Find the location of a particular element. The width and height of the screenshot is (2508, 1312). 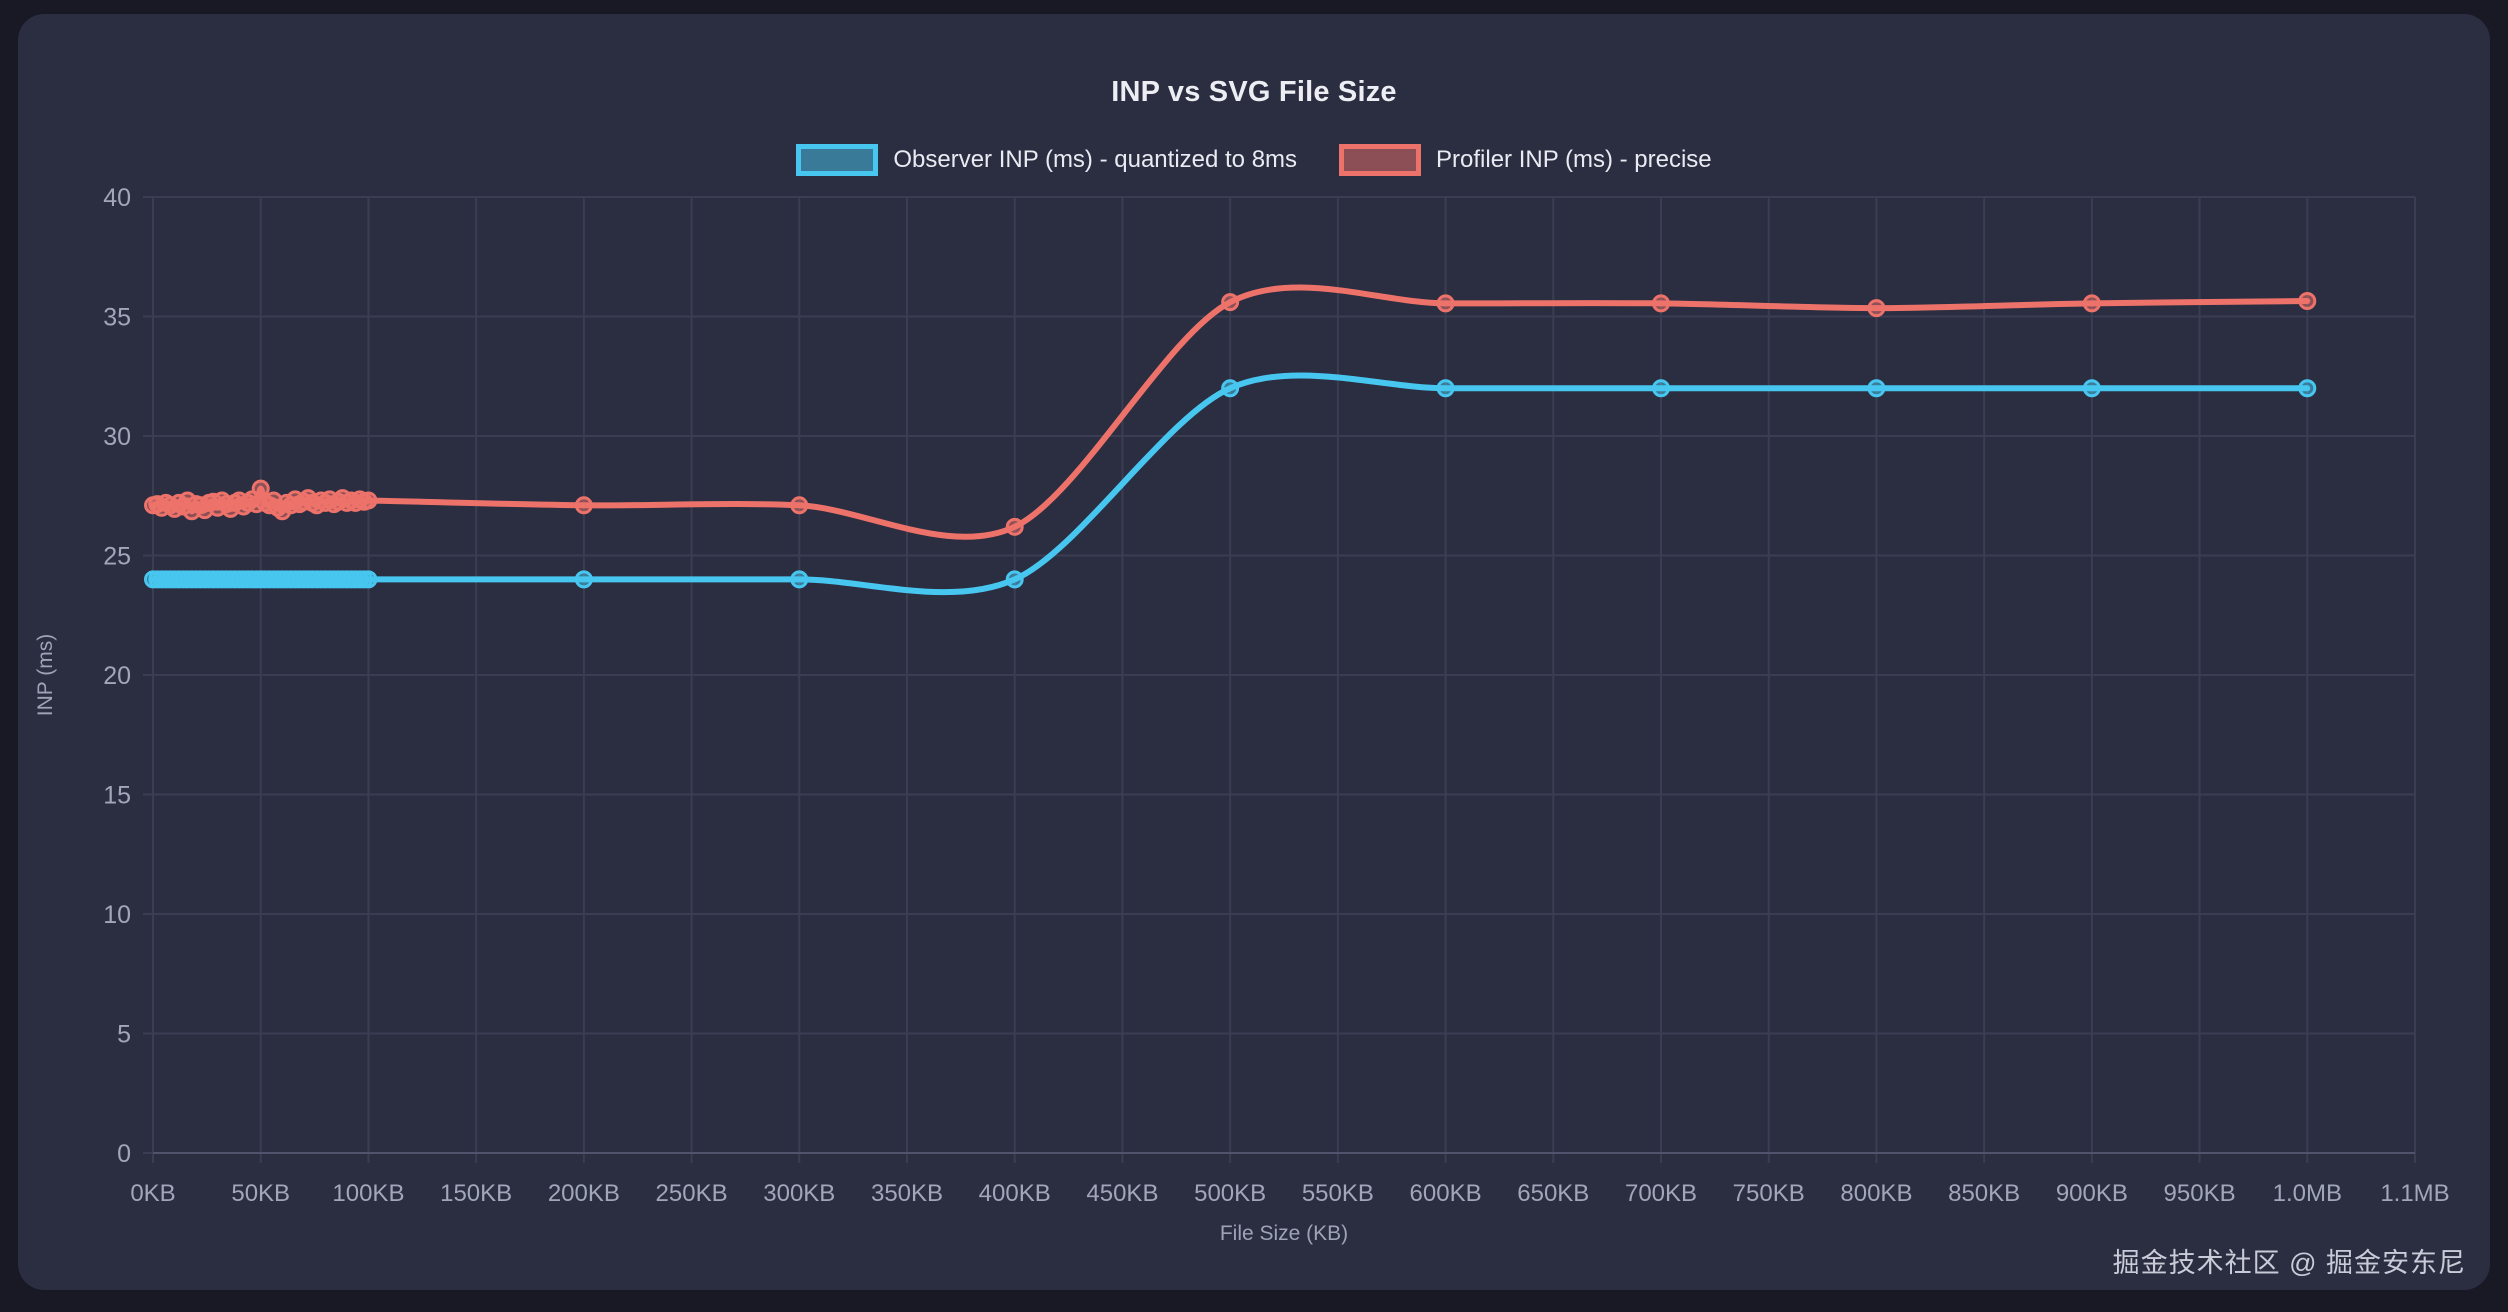

x-tick-label: 550KB is located at coordinates (1338, 1193).